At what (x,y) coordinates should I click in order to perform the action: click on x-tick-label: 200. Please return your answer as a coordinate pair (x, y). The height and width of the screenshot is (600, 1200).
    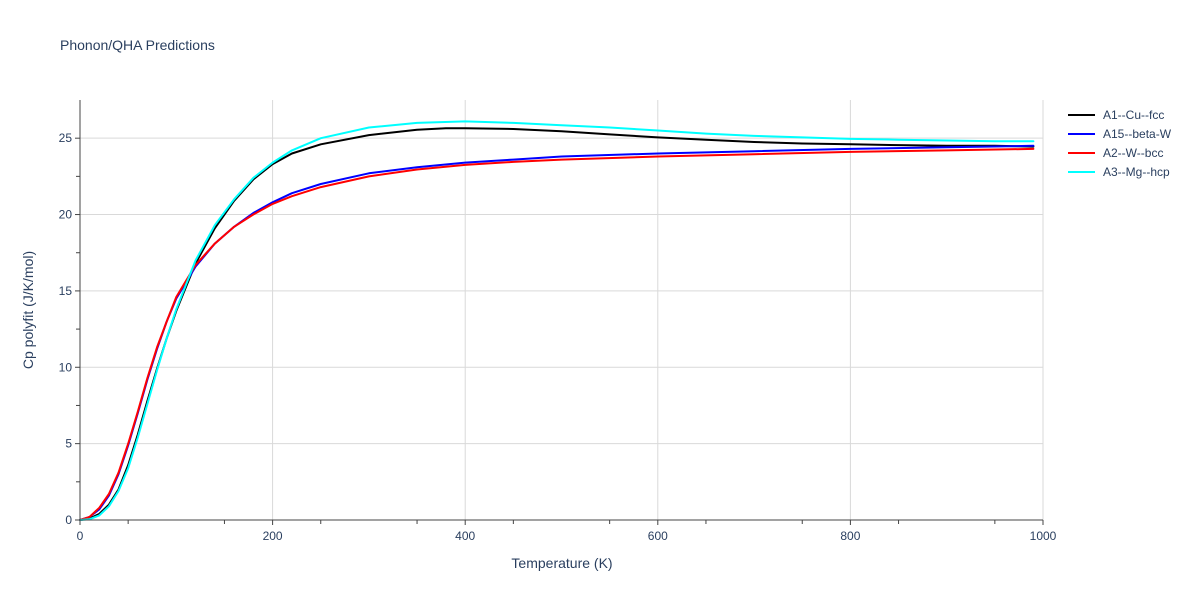
    Looking at the image, I should click on (273, 536).